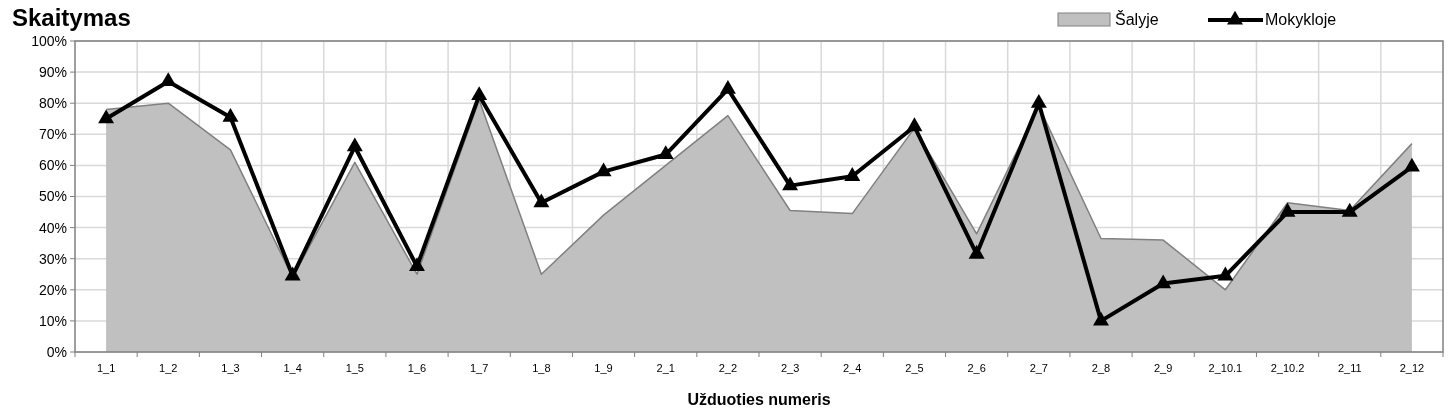 The width and height of the screenshot is (1452, 419). Describe the element at coordinates (1101, 368) in the screenshot. I see `x-tick-label: 2_8` at that location.